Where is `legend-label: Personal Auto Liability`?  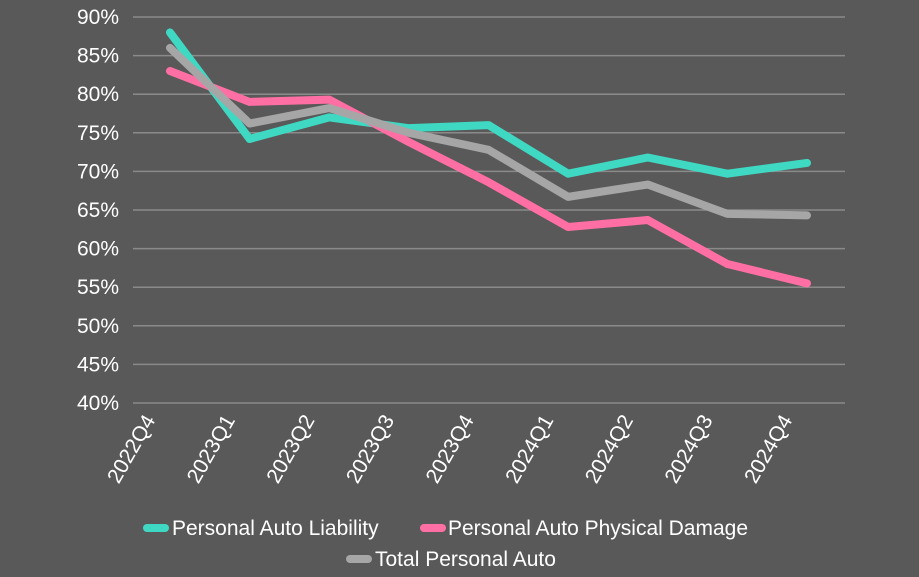 legend-label: Personal Auto Liability is located at coordinates (275, 528).